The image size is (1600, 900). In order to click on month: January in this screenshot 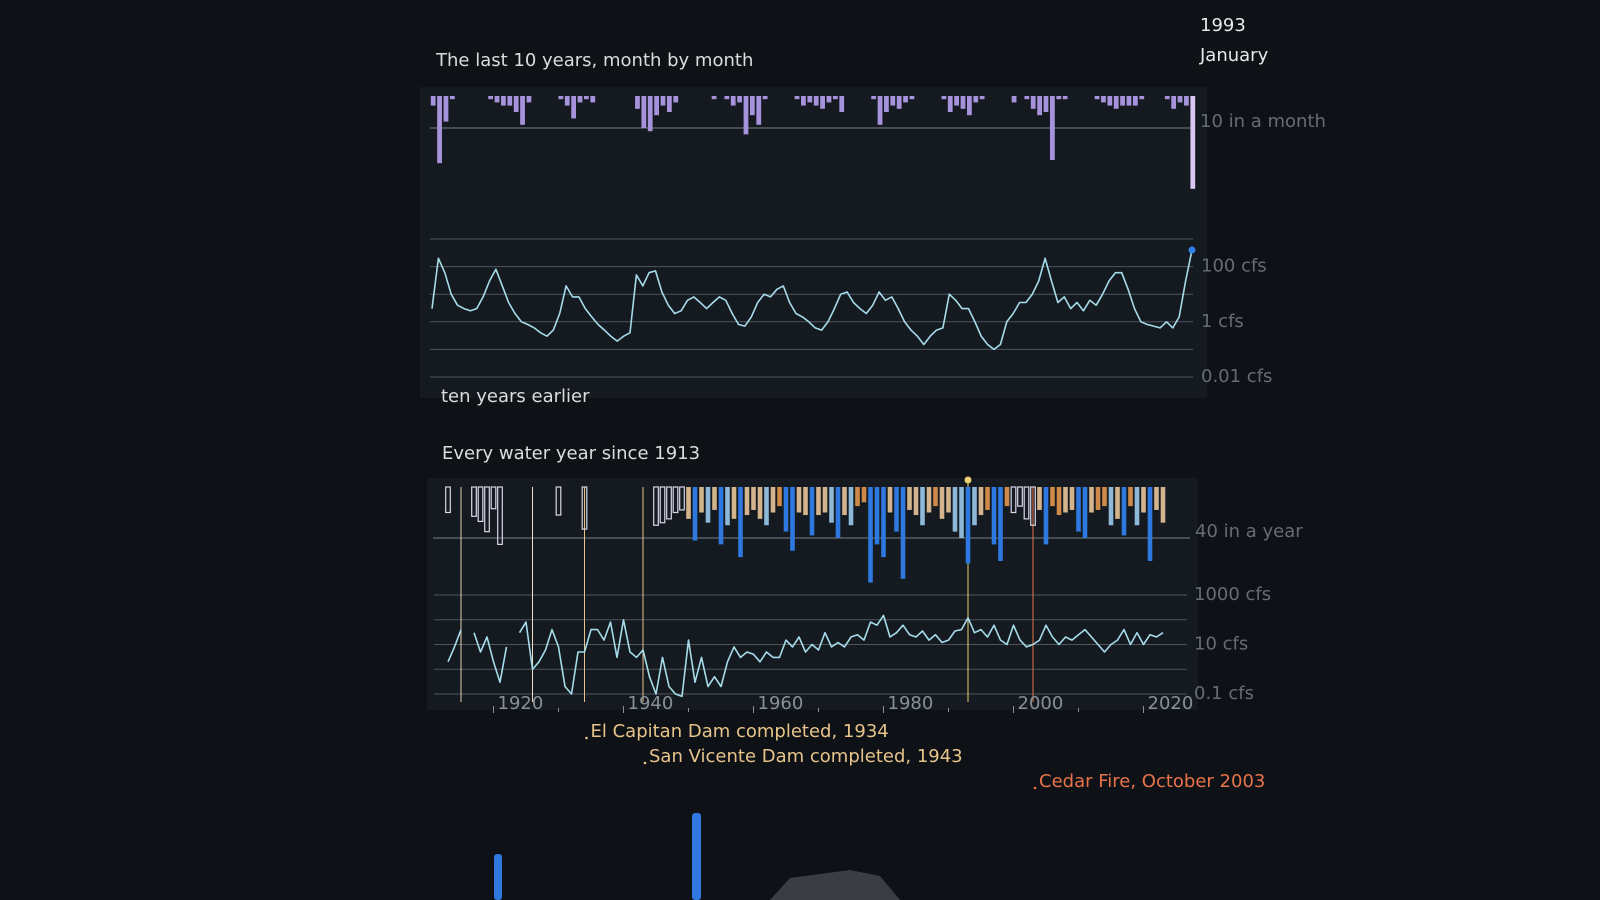, I will do `click(1234, 55)`.